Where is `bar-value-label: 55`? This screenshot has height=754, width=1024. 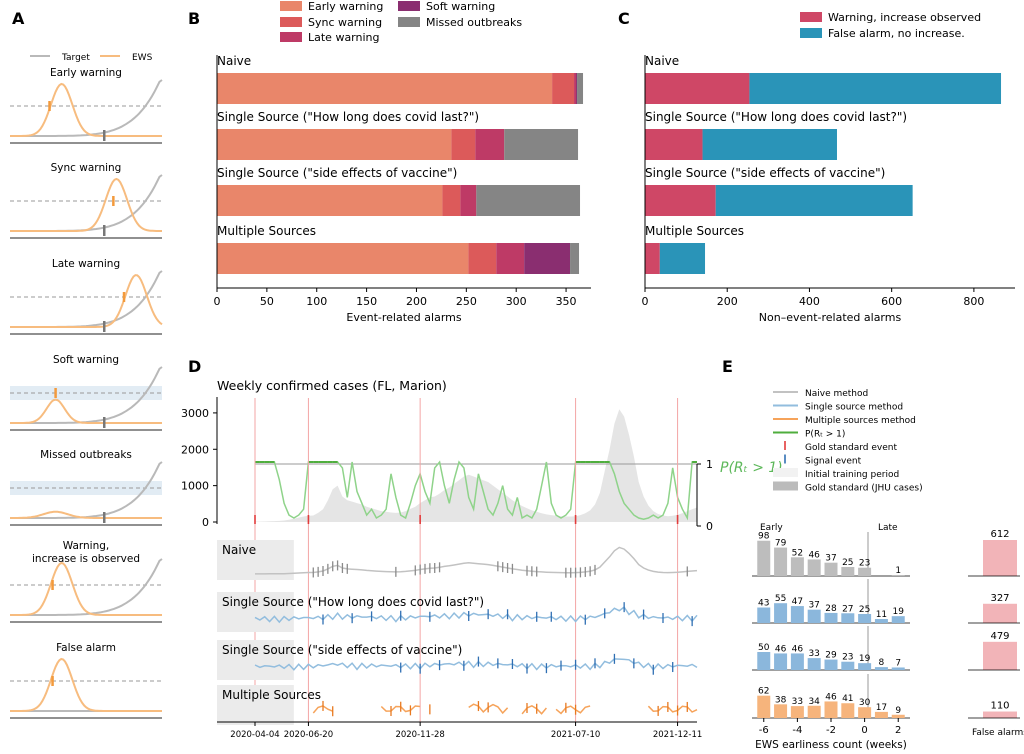 bar-value-label: 55 is located at coordinates (780, 599).